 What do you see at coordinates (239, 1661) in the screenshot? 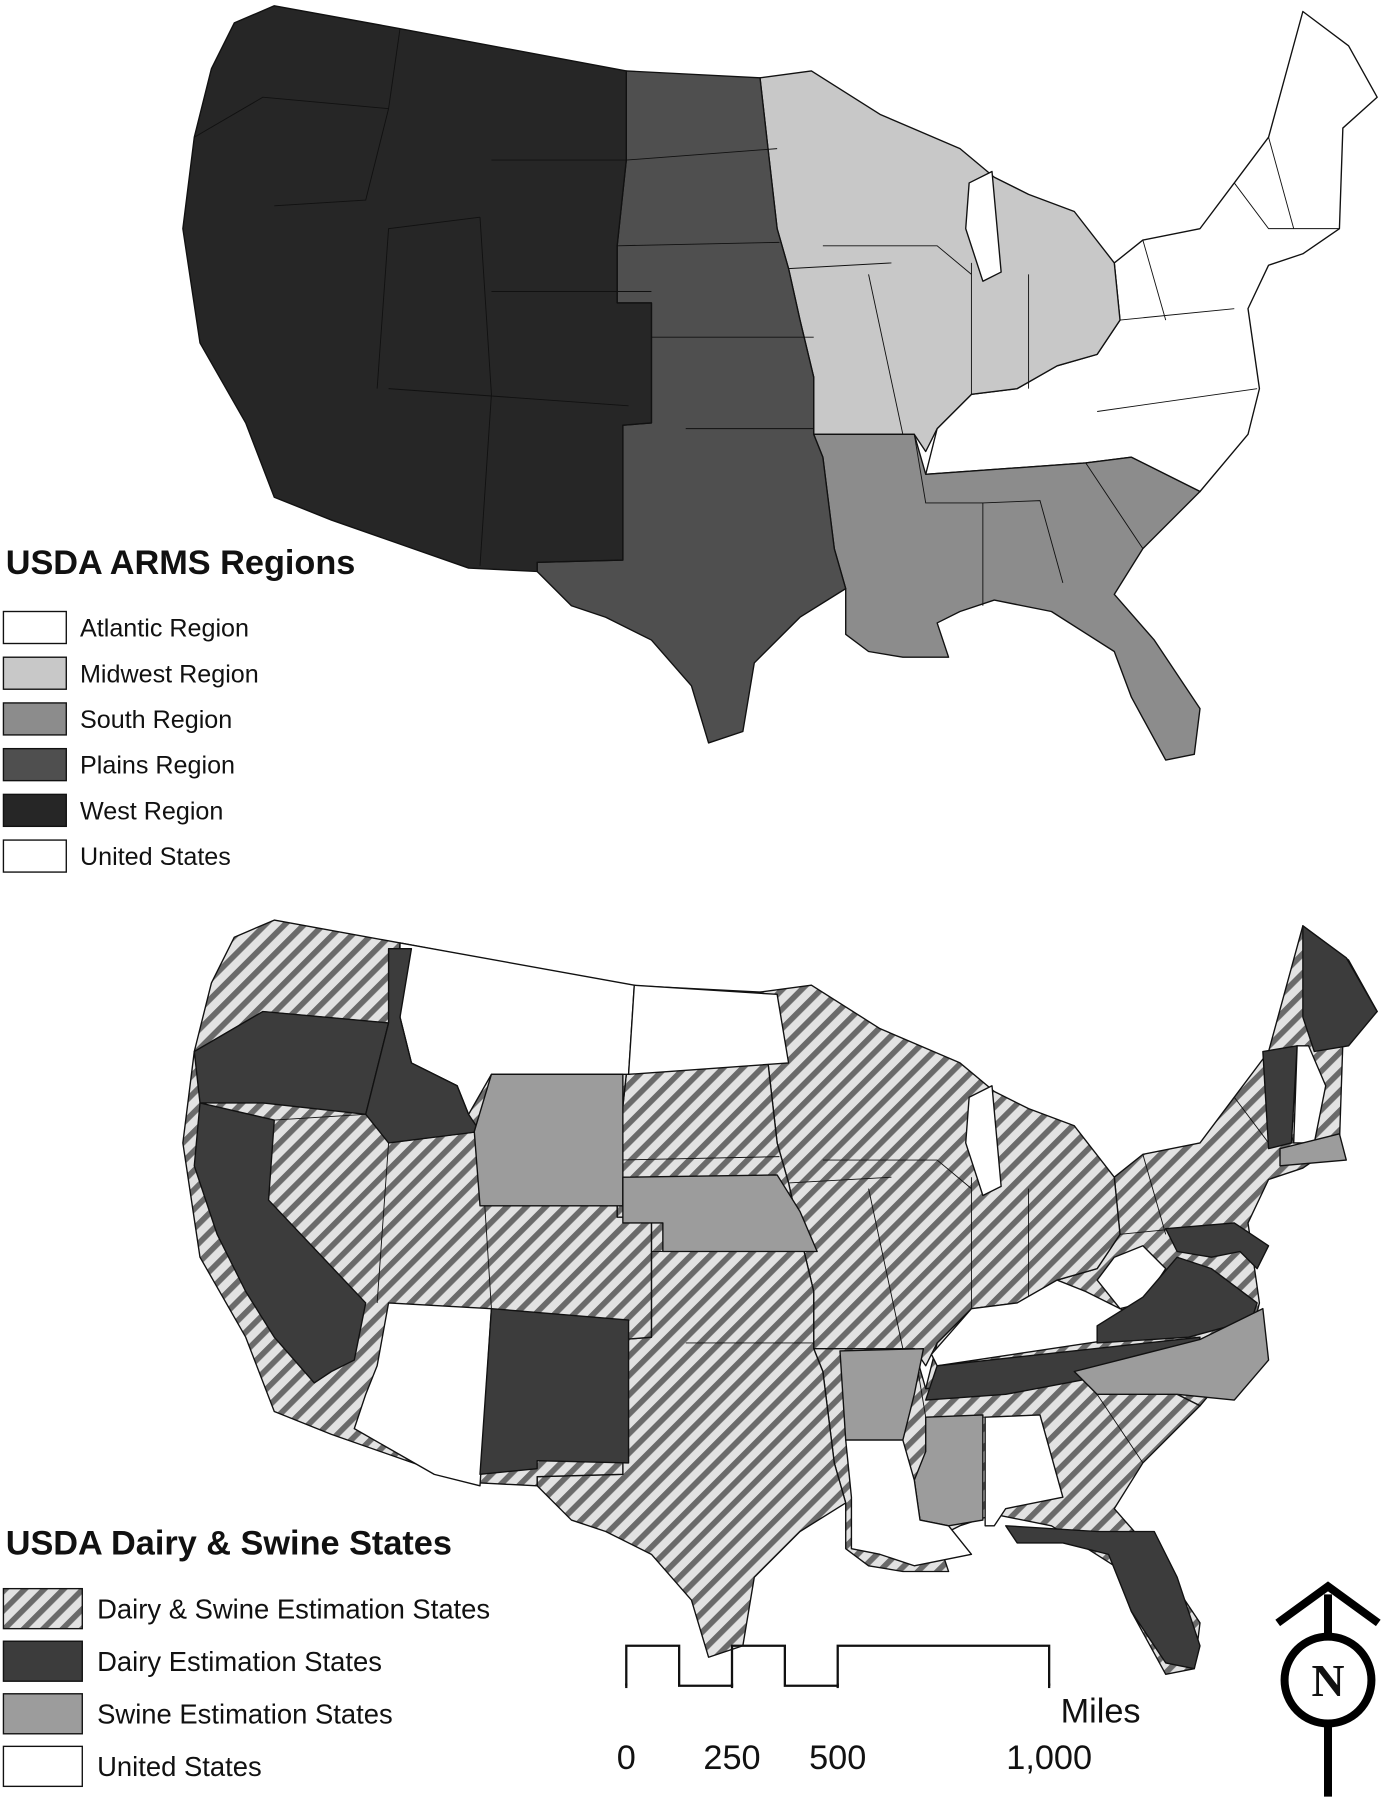
I see `legend-label: Dairy Estimation States` at bounding box center [239, 1661].